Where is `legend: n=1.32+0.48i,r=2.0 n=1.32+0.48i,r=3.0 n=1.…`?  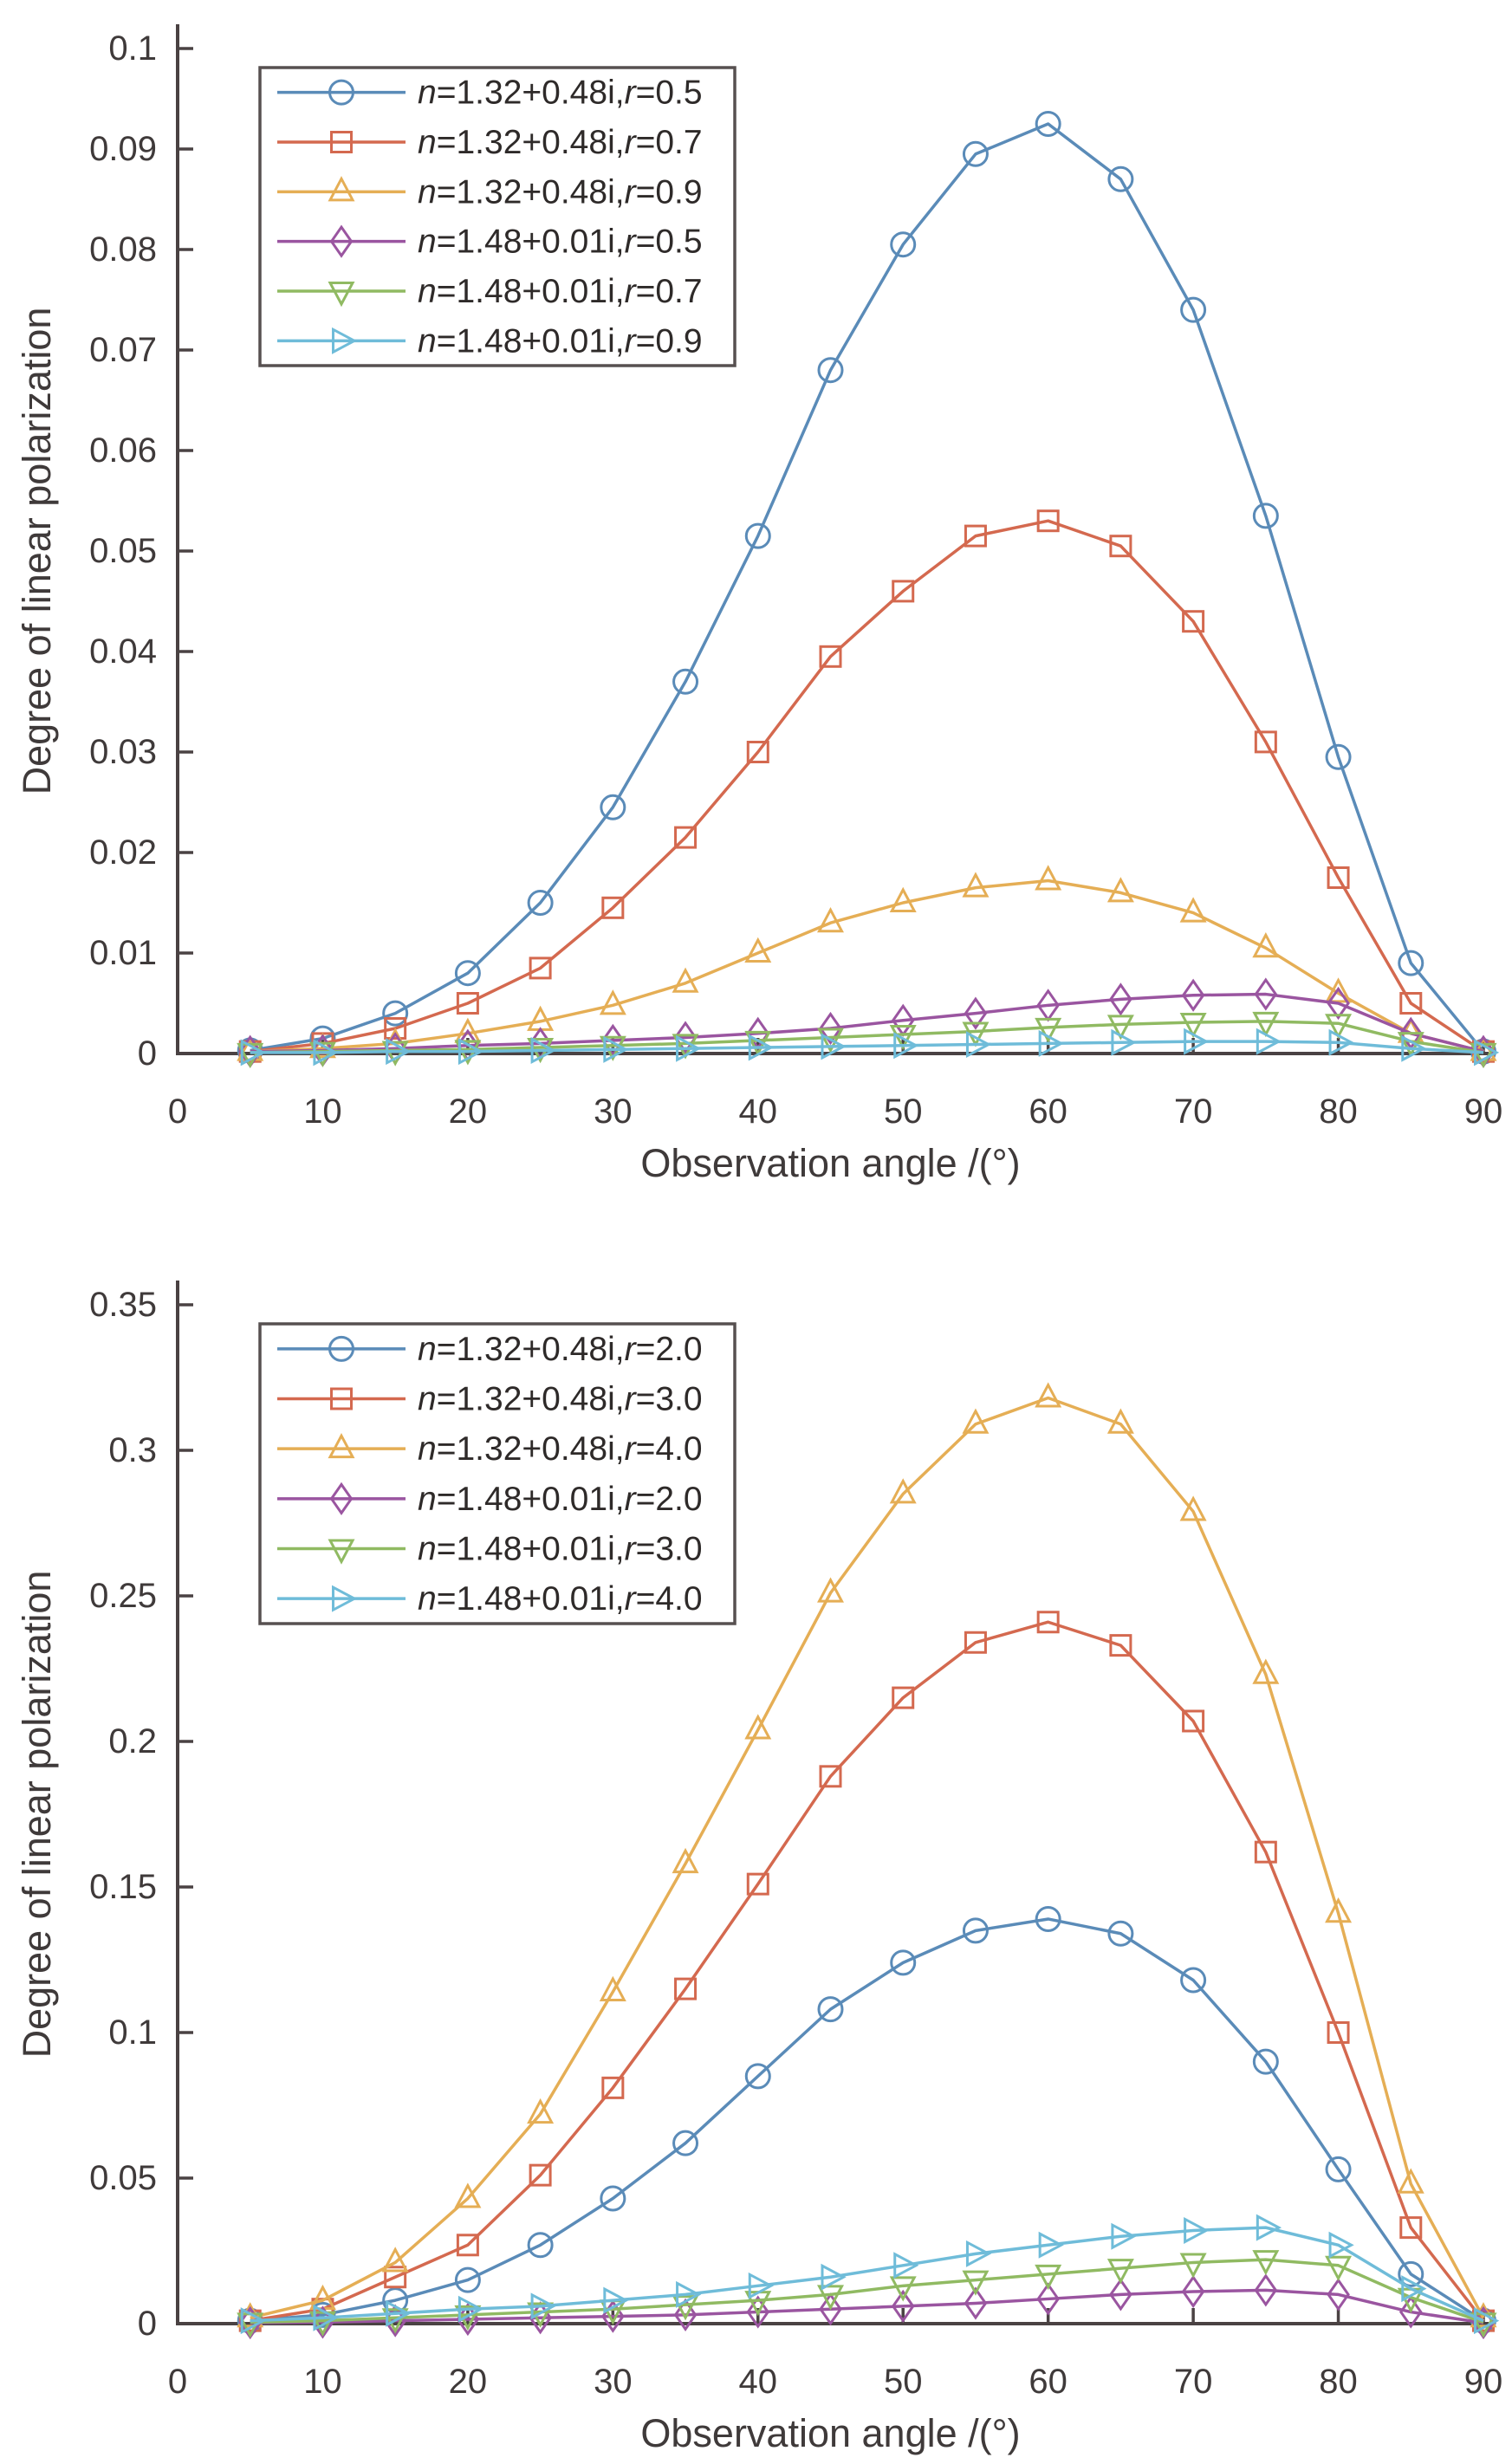 legend: n=1.32+0.48i,r=2.0 n=1.32+0.48i,r=3.0 n=1.… is located at coordinates (497, 1474).